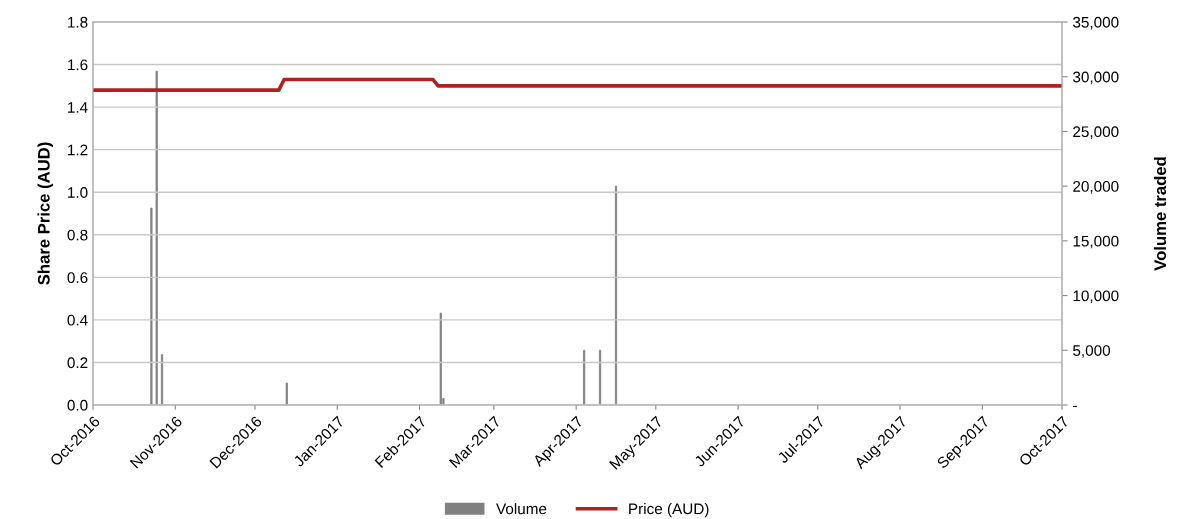  Describe the element at coordinates (45, 213) in the screenshot. I see `y-axis-title: Share Price (AUD)` at that location.